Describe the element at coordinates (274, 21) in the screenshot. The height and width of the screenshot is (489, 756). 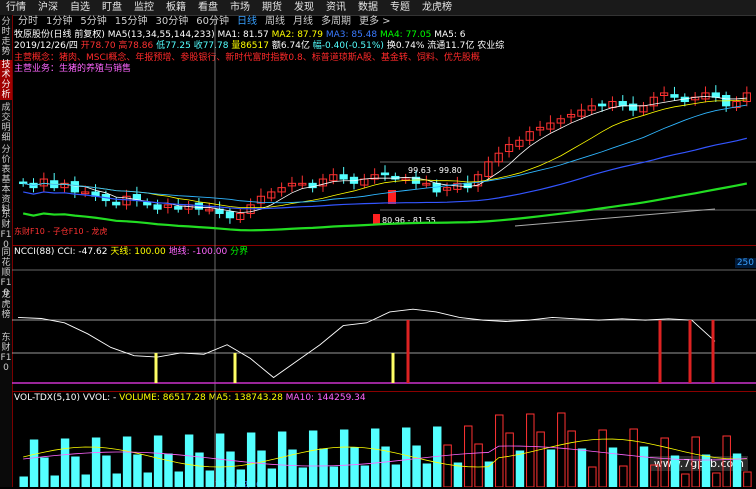
I see `period-tab: 周线` at that location.